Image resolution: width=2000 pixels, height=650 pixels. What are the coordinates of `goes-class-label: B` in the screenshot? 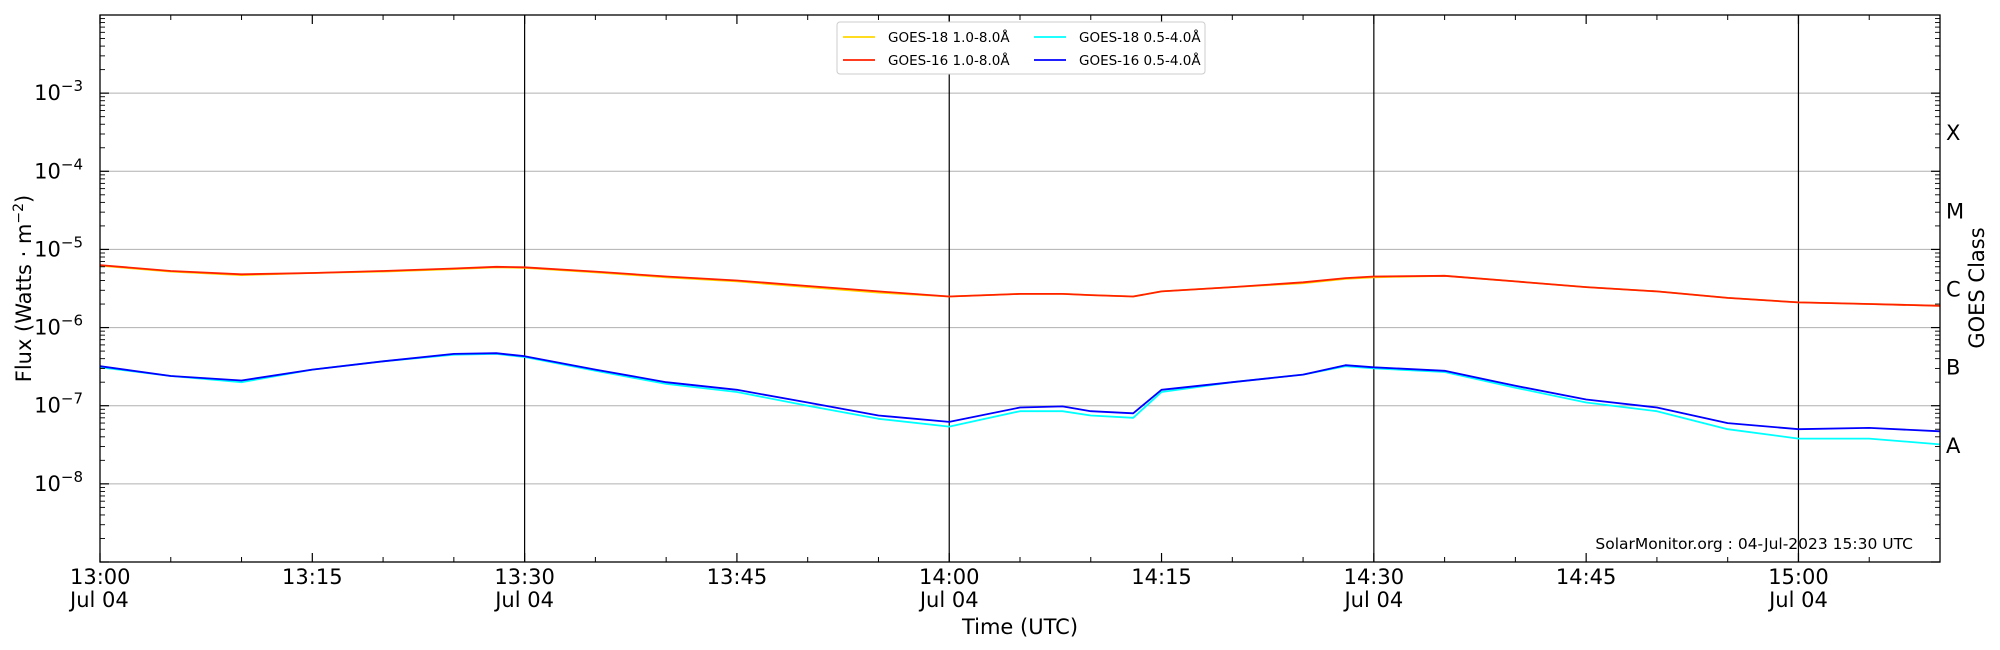 It's located at (1953, 368).